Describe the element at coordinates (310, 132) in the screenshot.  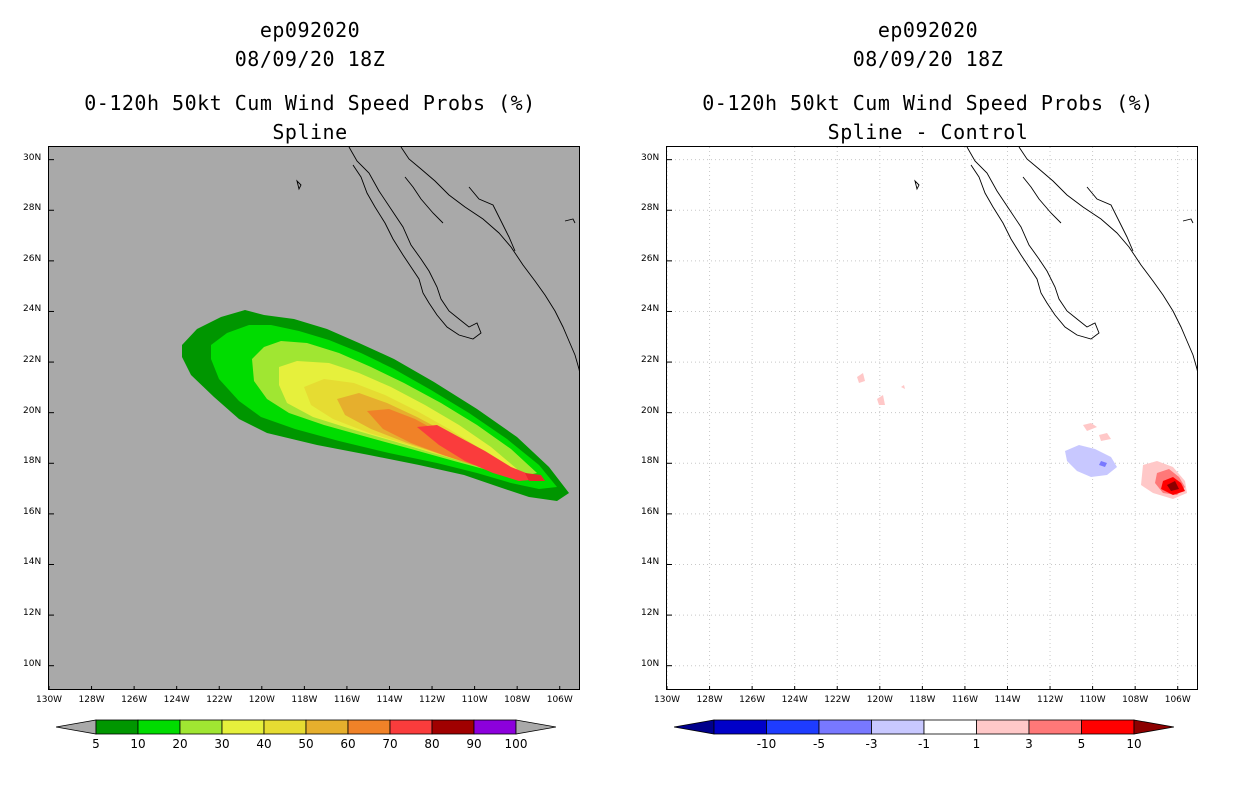
I see `left-subtitle: Spline` at that location.